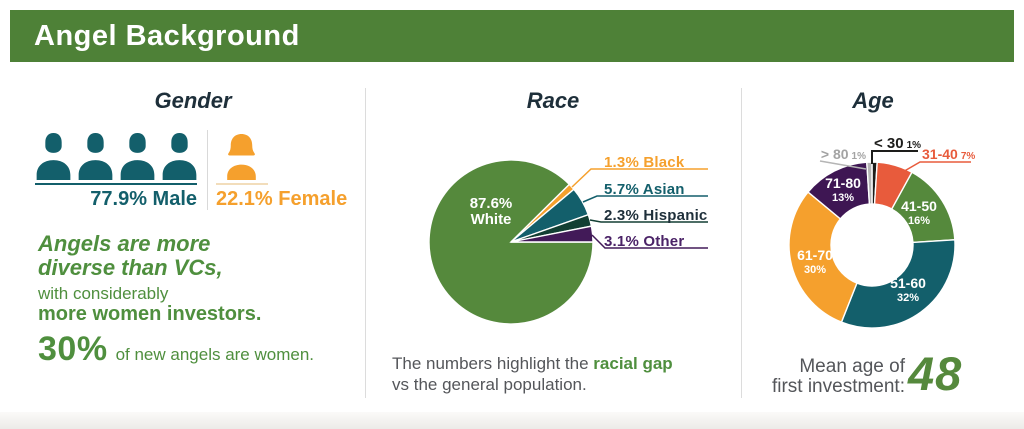 This screenshot has width=1024, height=429. I want to click on race-label-hispanic: 2.3% Hispanic, so click(656, 215).